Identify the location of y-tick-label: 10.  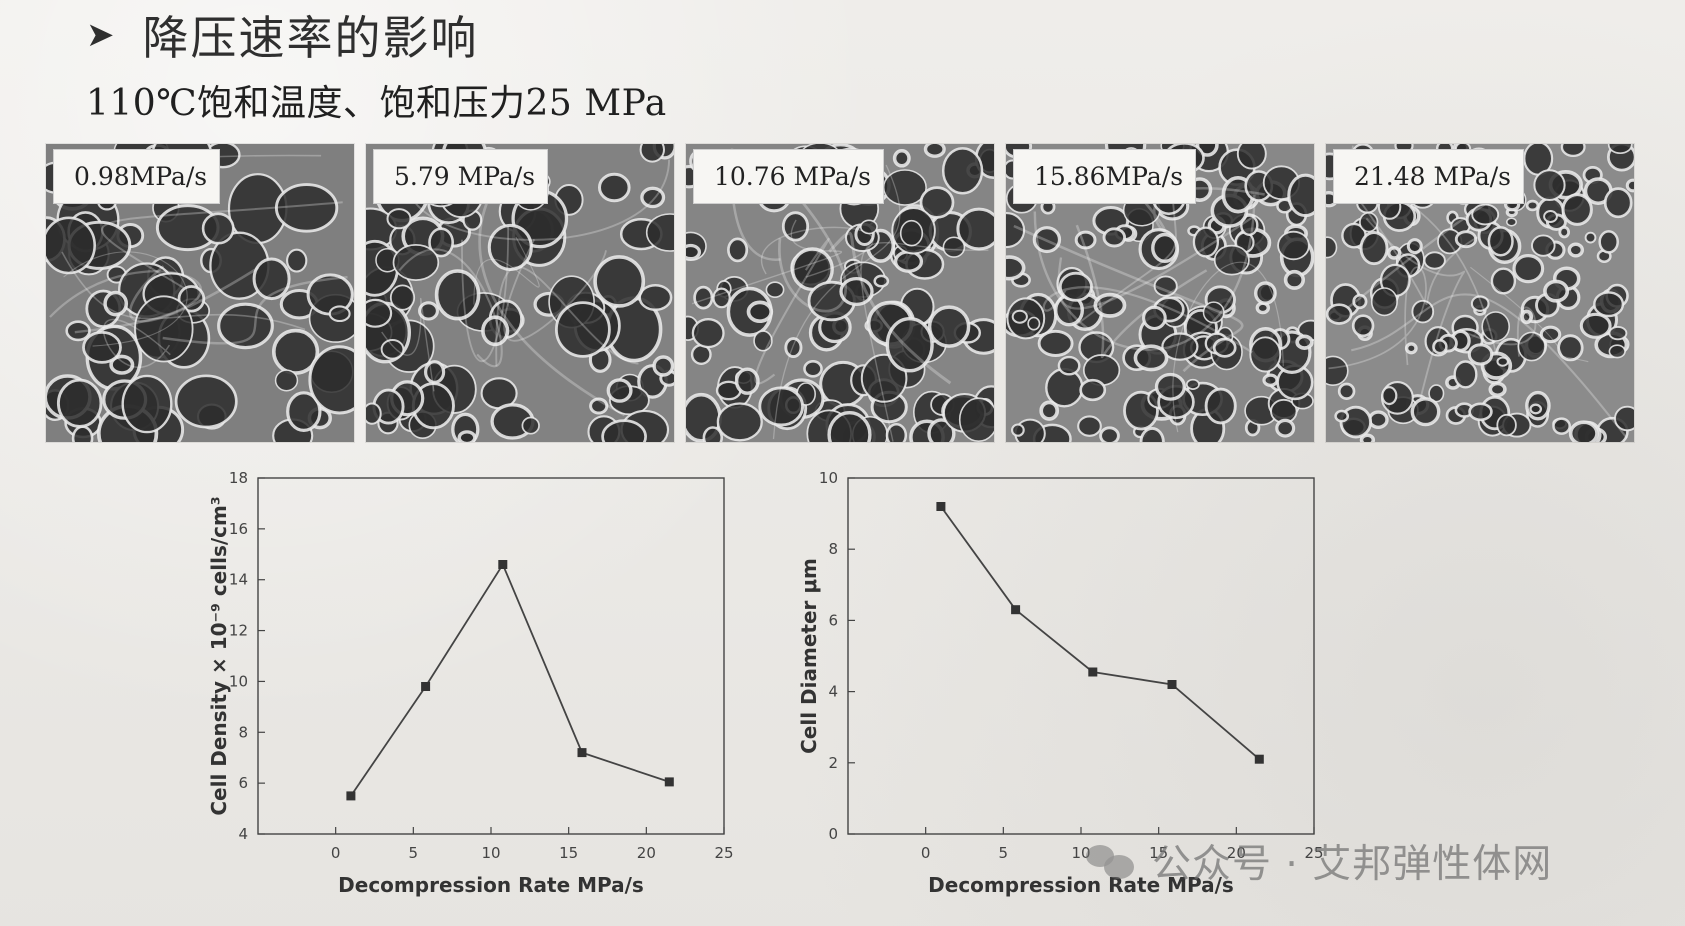
(238, 681).